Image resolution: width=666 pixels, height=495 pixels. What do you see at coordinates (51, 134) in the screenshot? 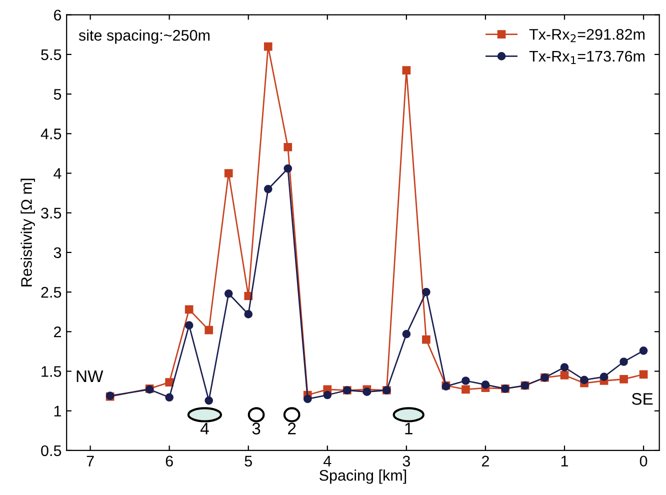
I see `y-tick-label: 4.5` at bounding box center [51, 134].